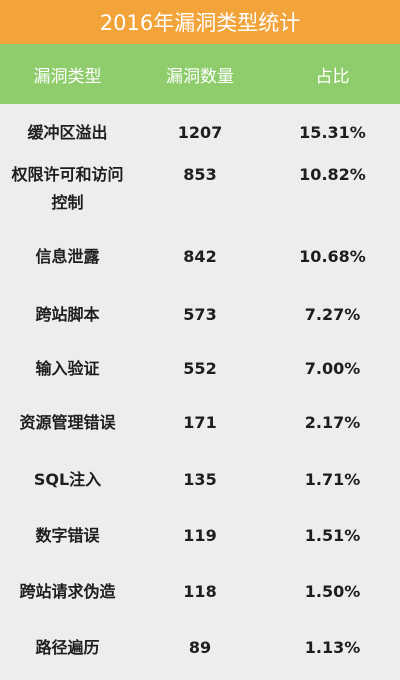  Describe the element at coordinates (200, 256) in the screenshot. I see `cell-count: 842` at that location.